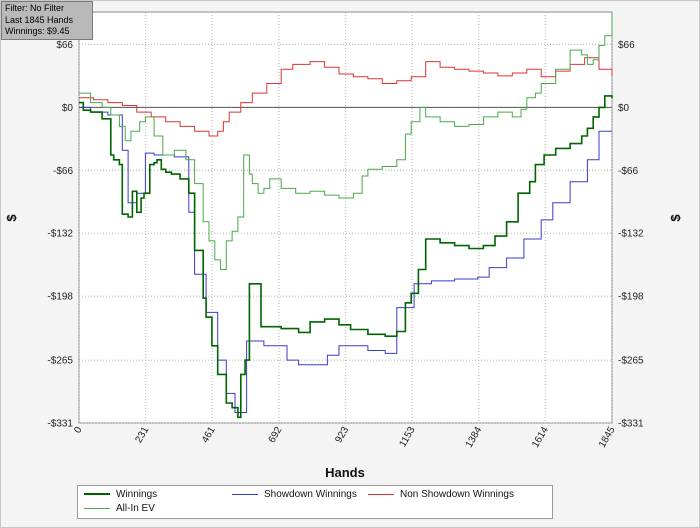 Image resolution: width=700 pixels, height=528 pixels. I want to click on legend-label-allin-ev: All-In EV, so click(135, 508).